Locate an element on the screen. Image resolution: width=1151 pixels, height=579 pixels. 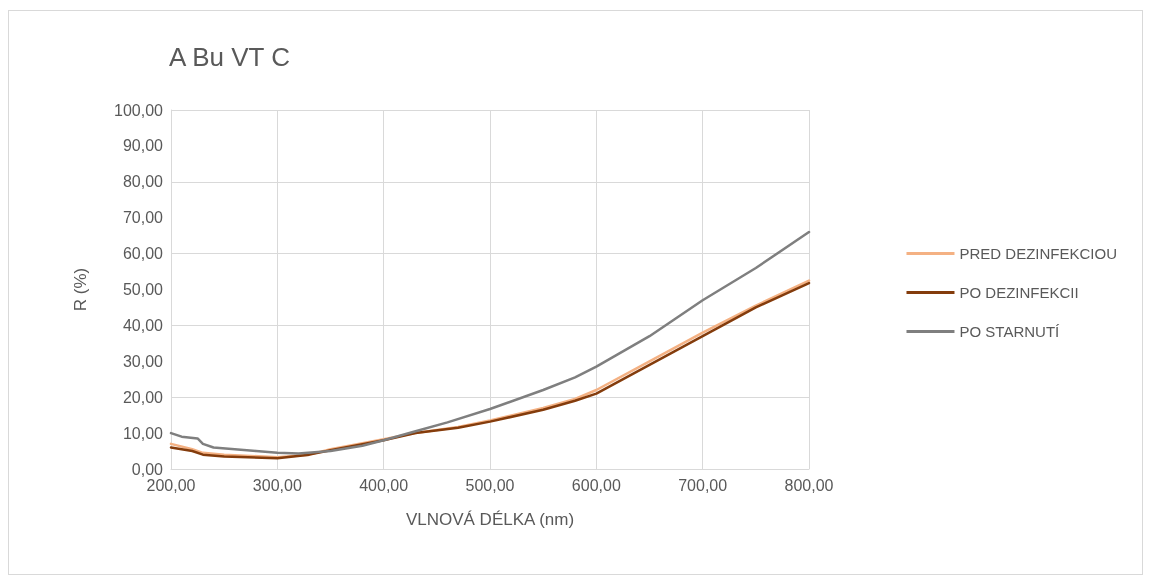
legend-label: PO DEZINFEKCII is located at coordinates (1019, 292).